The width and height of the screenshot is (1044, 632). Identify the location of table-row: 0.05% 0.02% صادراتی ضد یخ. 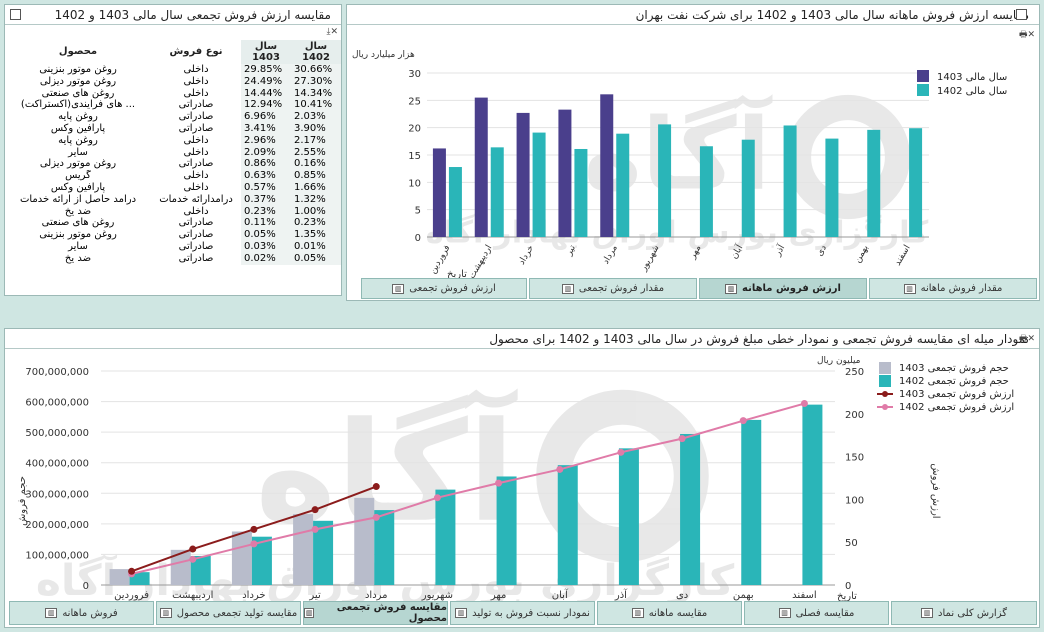
(173, 258).